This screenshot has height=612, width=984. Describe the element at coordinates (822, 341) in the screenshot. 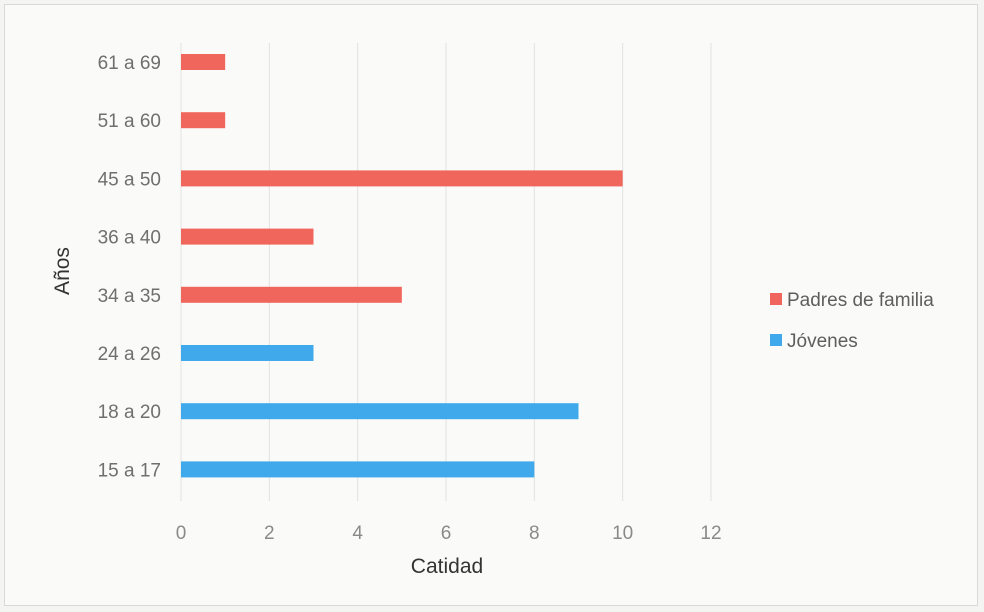

I see `legend-label-jovenes: Jóvenes` at that location.